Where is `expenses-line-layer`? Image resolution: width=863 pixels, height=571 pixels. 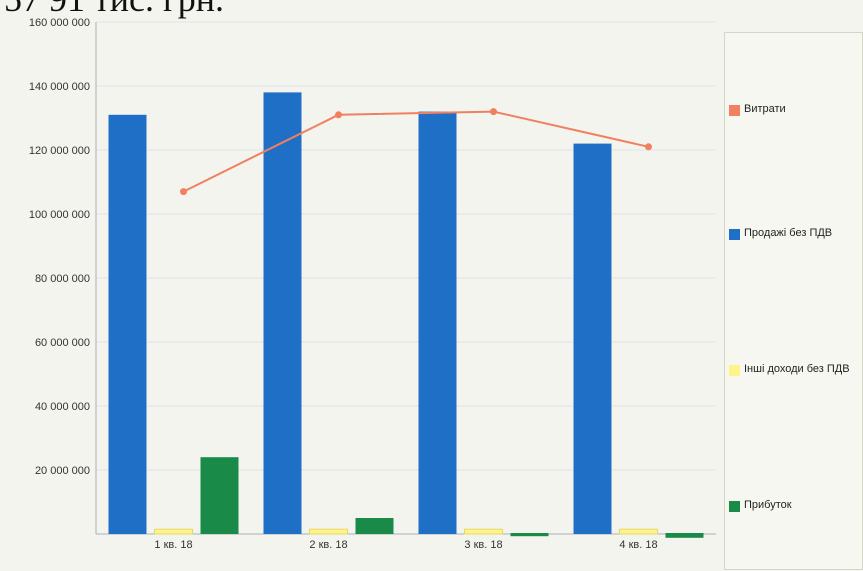
expenses-line-layer is located at coordinates (416, 152).